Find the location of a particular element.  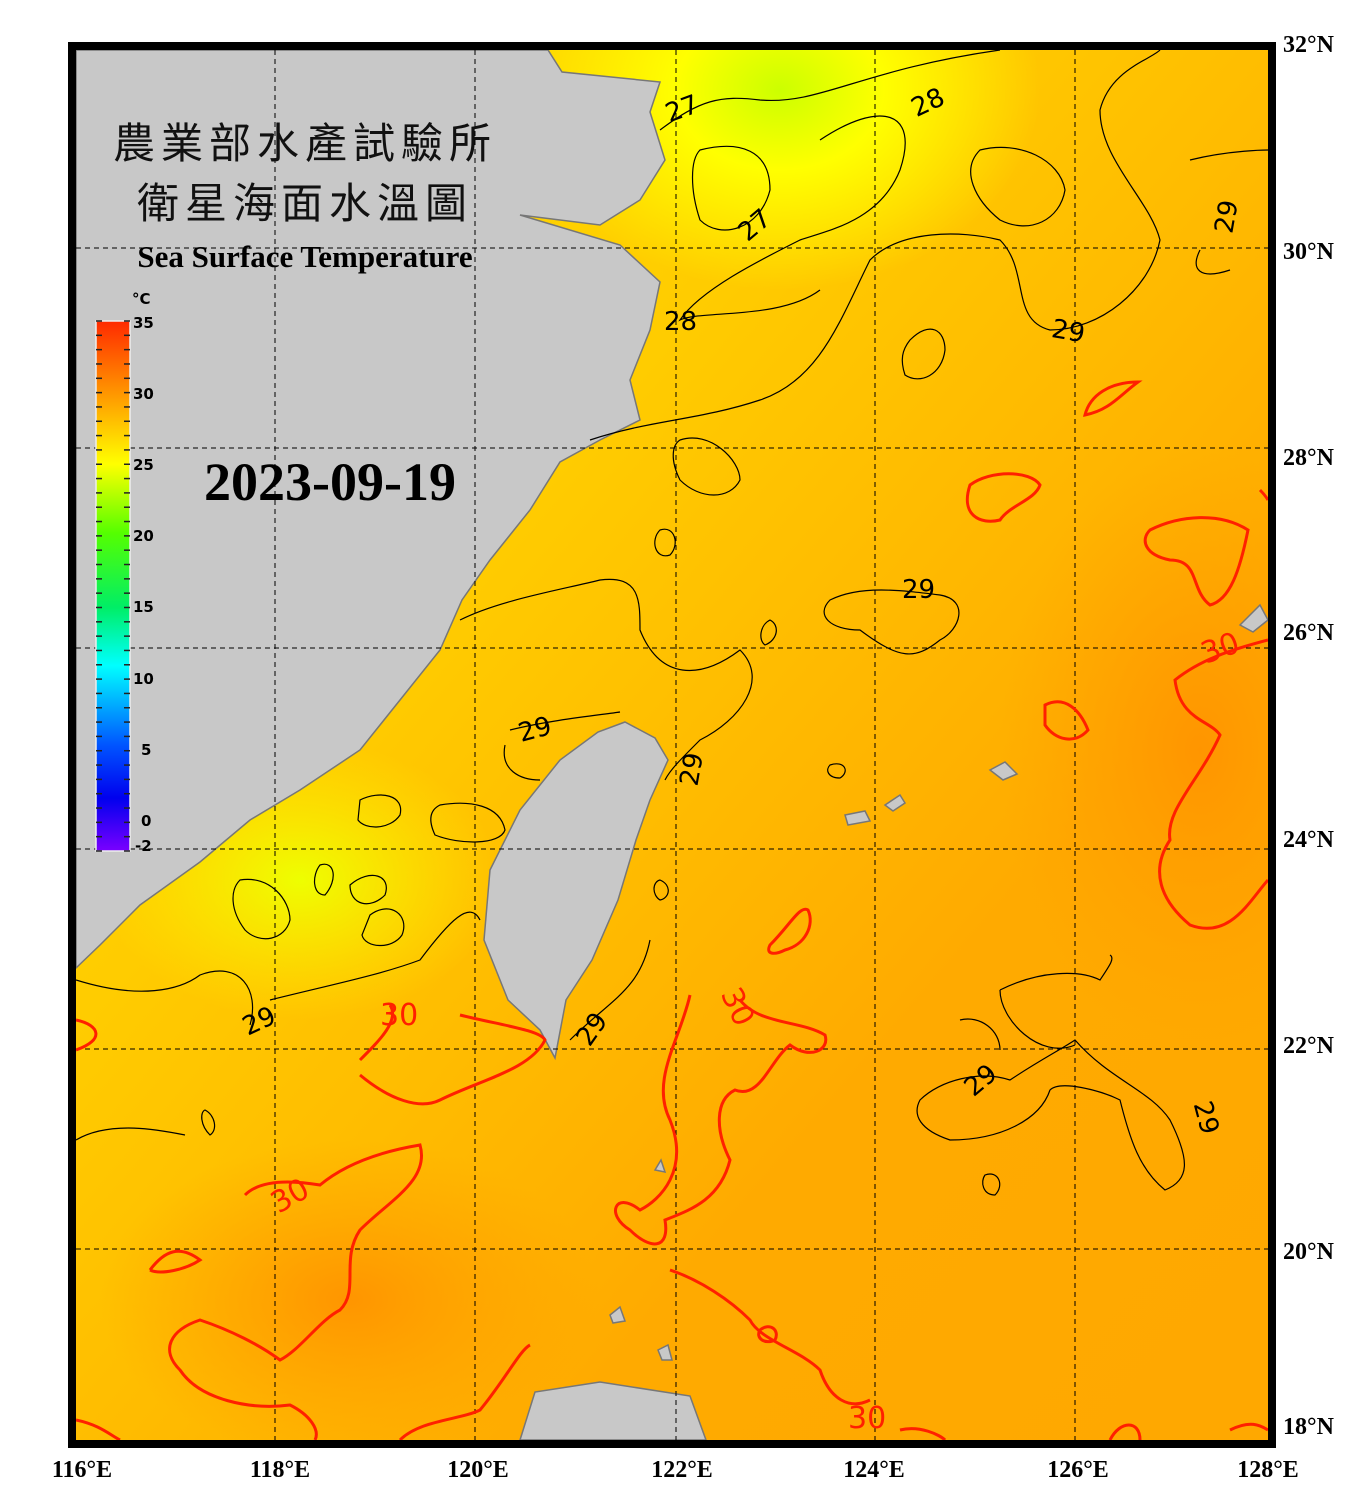

lon-label: 128°E is located at coordinates (1268, 1470).